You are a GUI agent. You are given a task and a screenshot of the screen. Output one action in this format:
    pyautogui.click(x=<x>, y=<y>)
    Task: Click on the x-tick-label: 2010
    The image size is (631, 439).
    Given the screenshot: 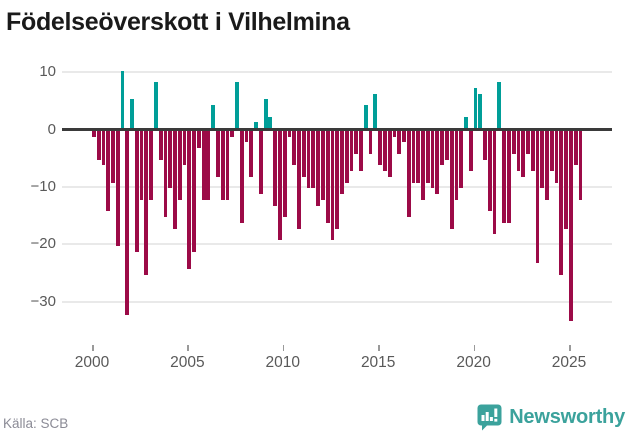 What is the action you would take?
    pyautogui.click(x=283, y=362)
    